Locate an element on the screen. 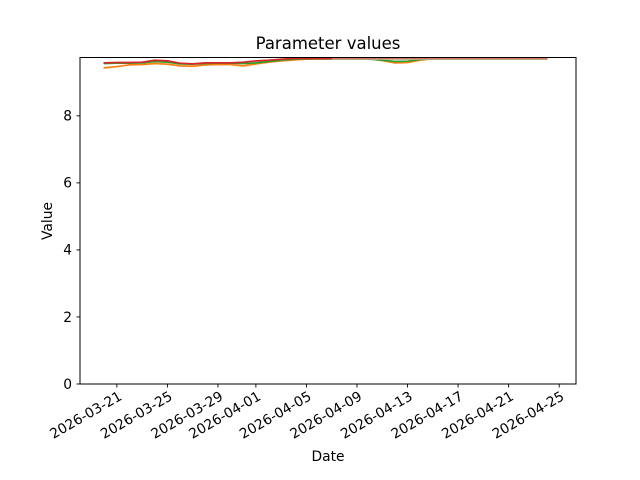 This screenshot has width=640, height=480. y-axis-label: Value is located at coordinates (48, 221).